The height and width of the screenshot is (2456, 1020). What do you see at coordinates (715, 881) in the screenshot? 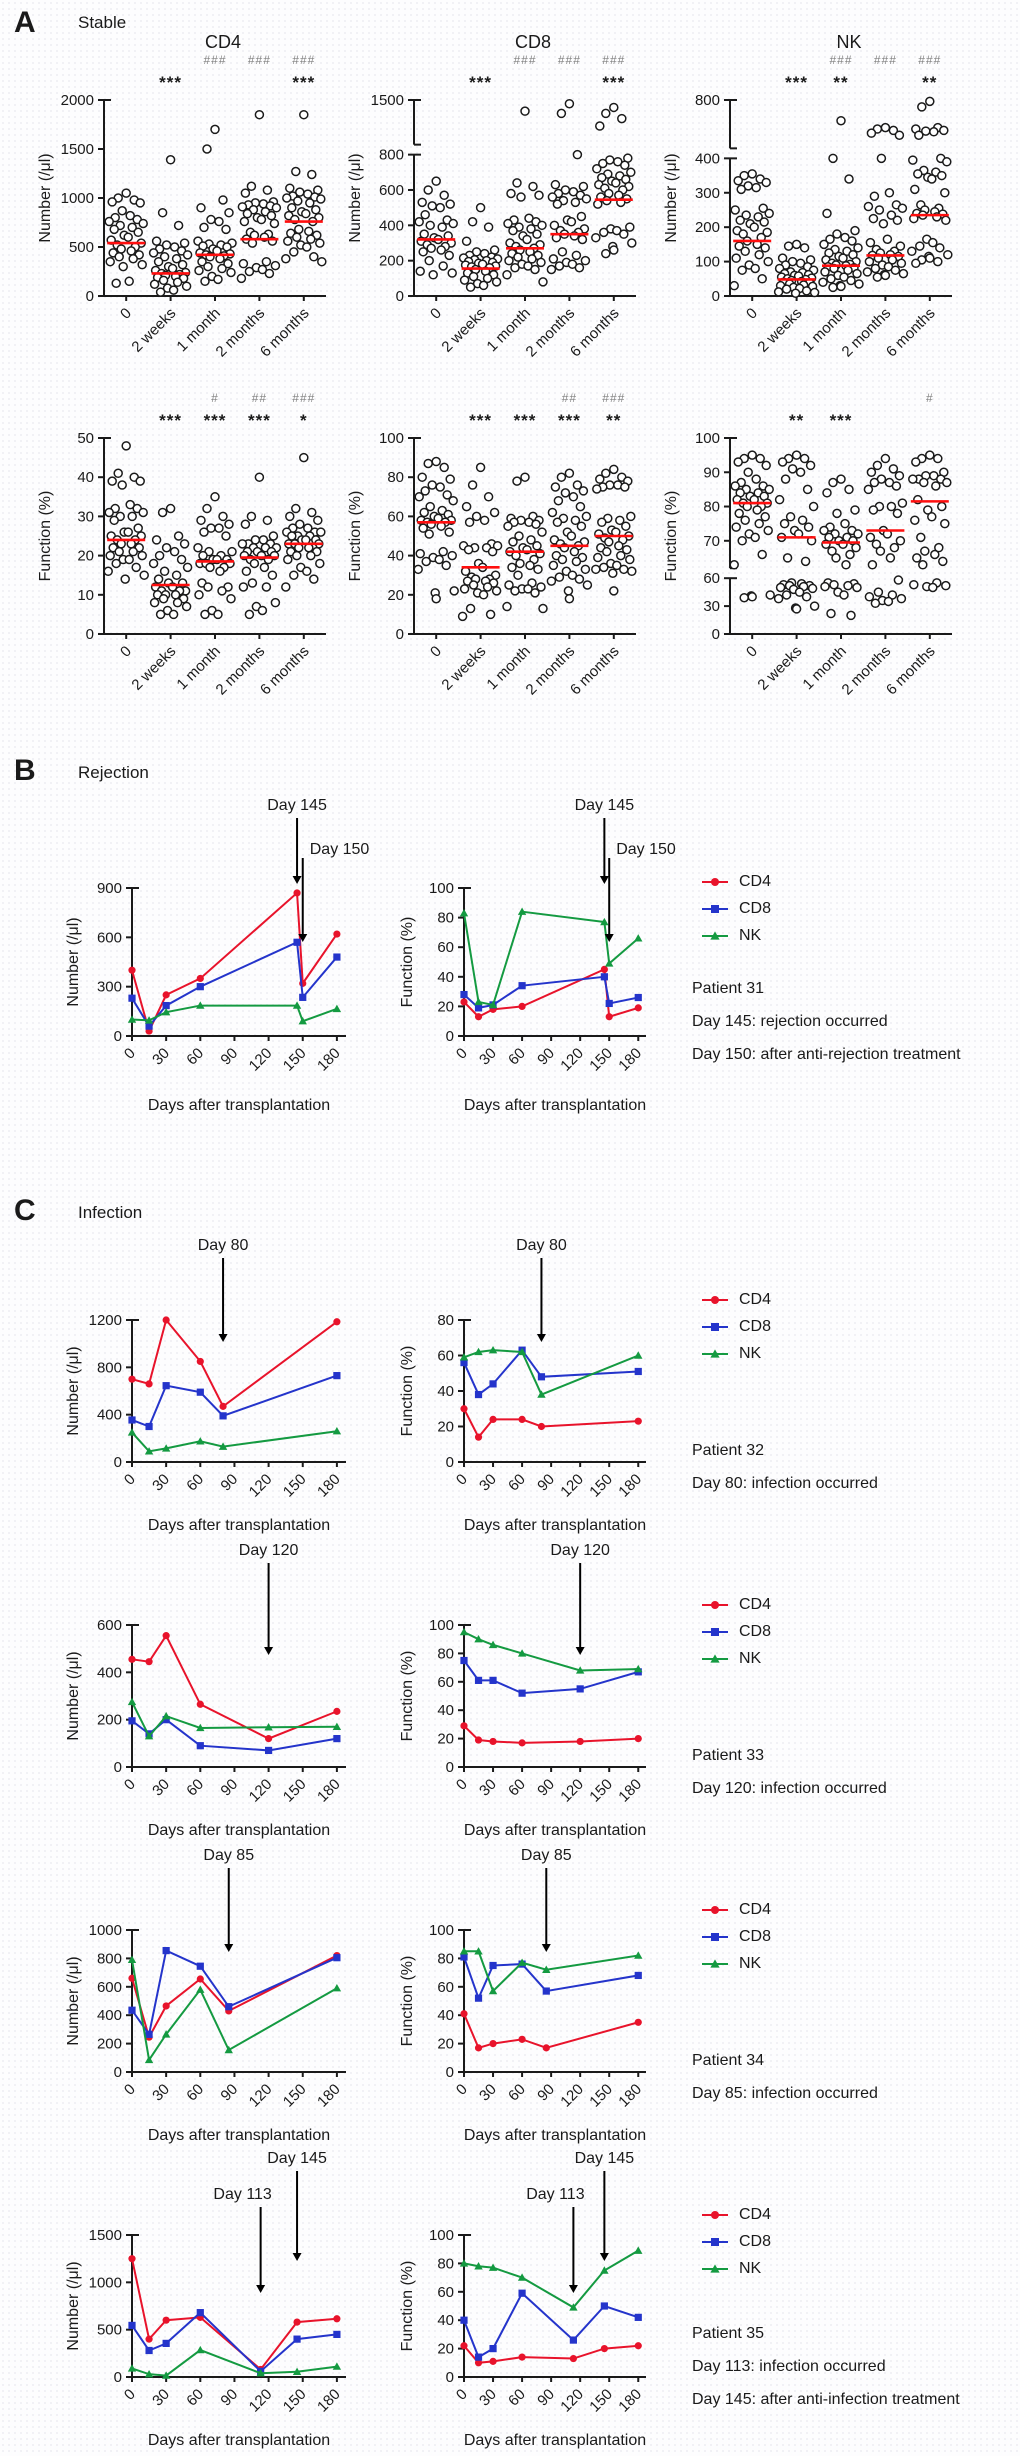
I see `legend-marker-circle-icon` at bounding box center [715, 881].